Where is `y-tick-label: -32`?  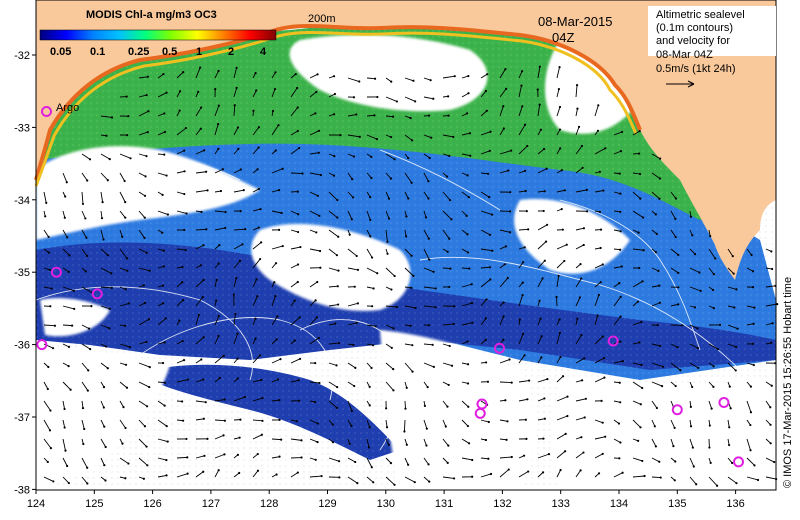 y-tick-label: -32 is located at coordinates (22, 56).